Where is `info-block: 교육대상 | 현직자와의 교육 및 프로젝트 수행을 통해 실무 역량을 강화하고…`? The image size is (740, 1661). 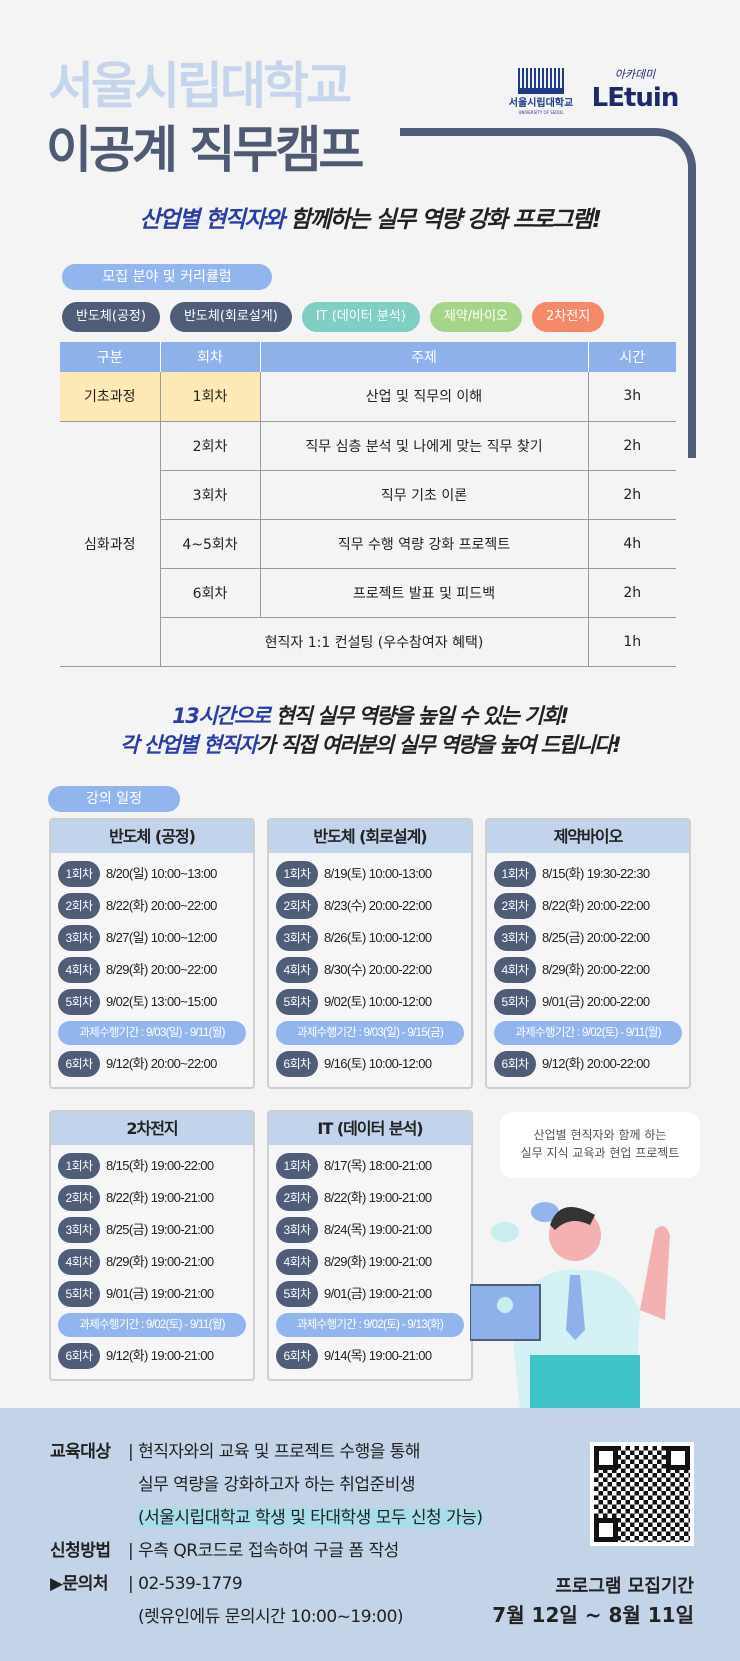
info-block: 교육대상 | 현직자와의 교육 및 프로젝트 수행을 통해 실무 역량을 강화하고… is located at coordinates (266, 1534).